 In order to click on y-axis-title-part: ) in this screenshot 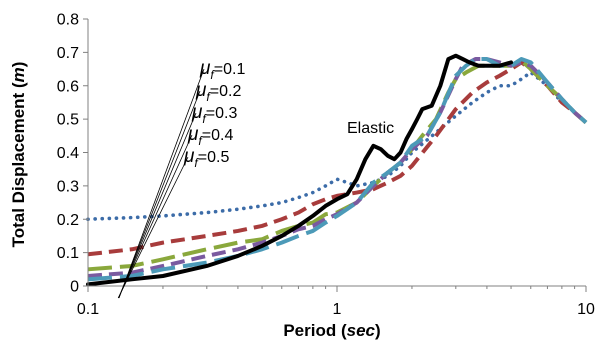, I will do `click(18, 65)`.